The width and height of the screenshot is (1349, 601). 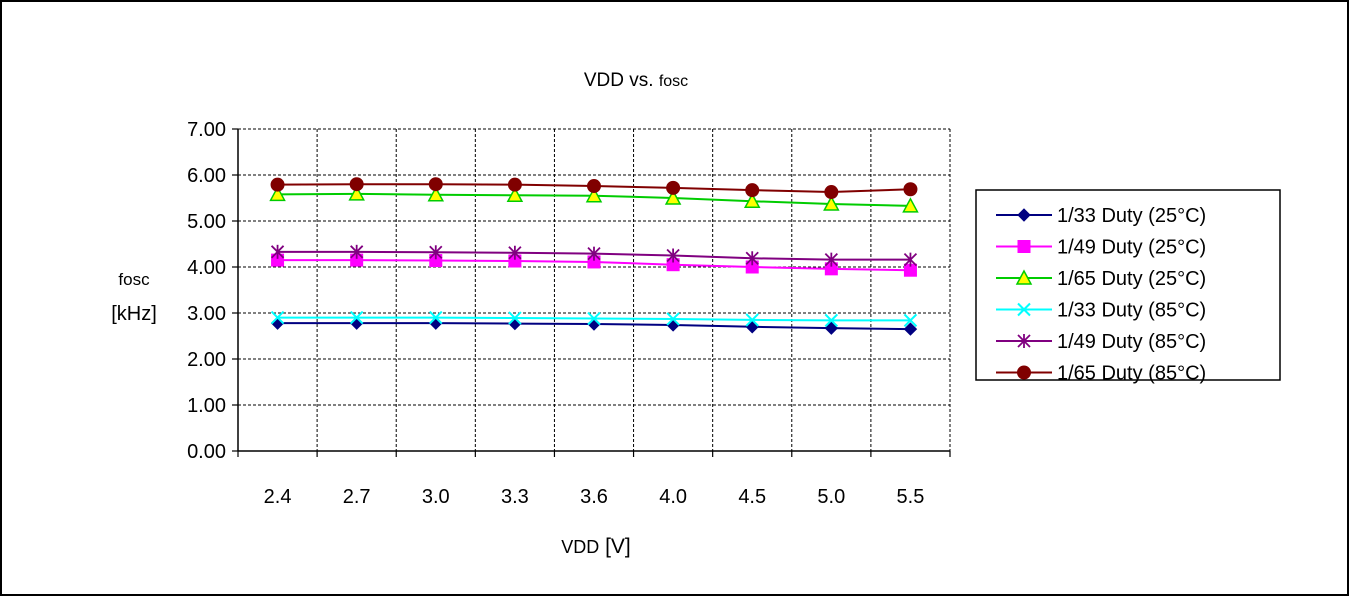 I want to click on chart-title: VDD vs. fosc, so click(x=636, y=80).